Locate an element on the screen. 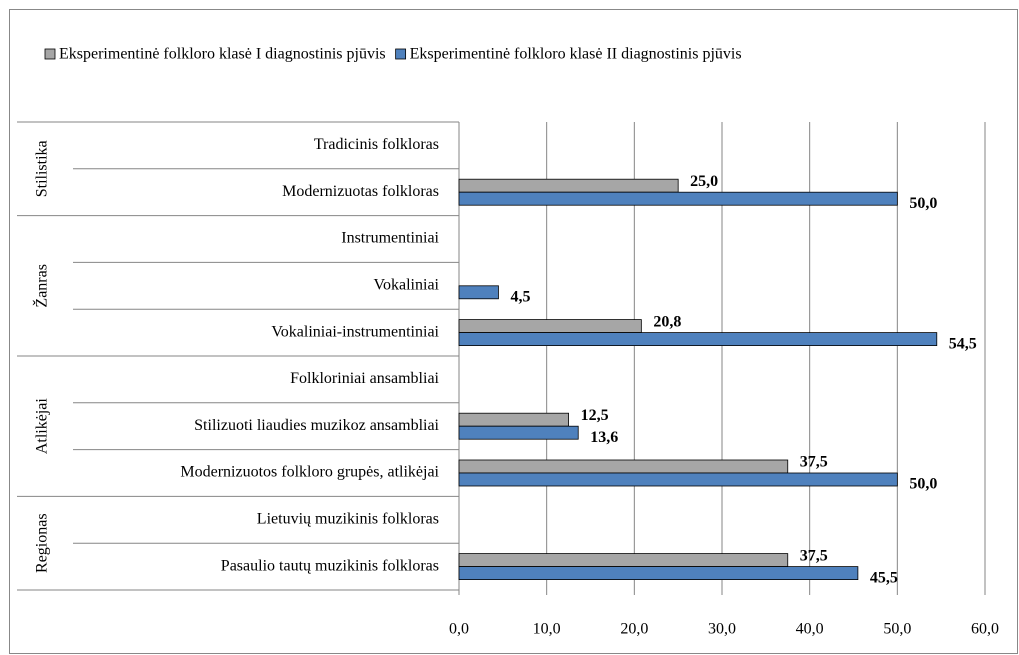  y-tick-label: Lietuvių muzikinis folkloras is located at coordinates (348, 518).